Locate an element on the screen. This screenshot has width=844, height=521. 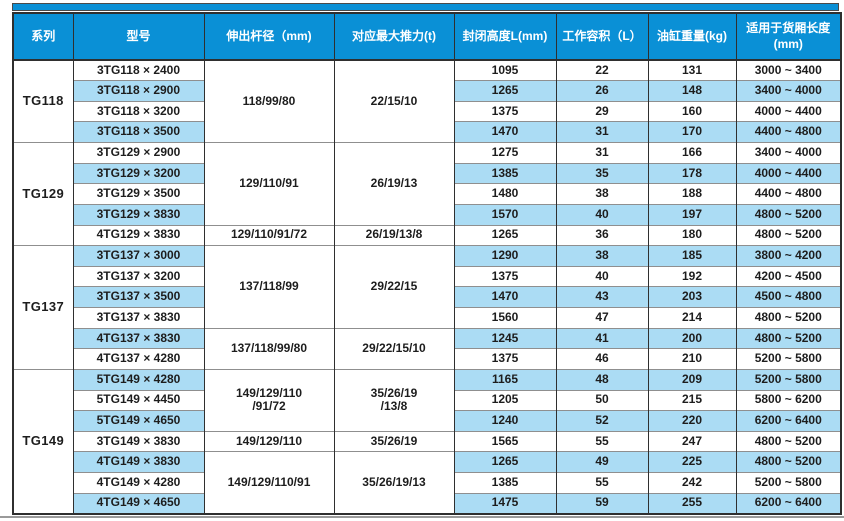
max-thrust-cell: 22/15/10 is located at coordinates (393, 101).